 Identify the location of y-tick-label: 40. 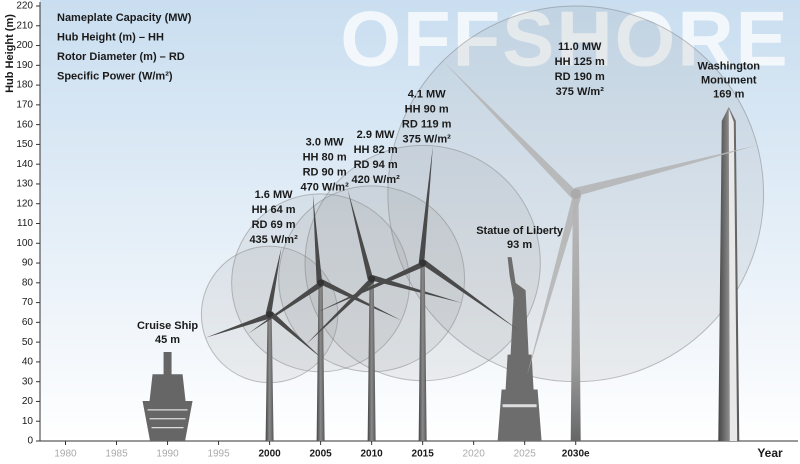
(28, 362).